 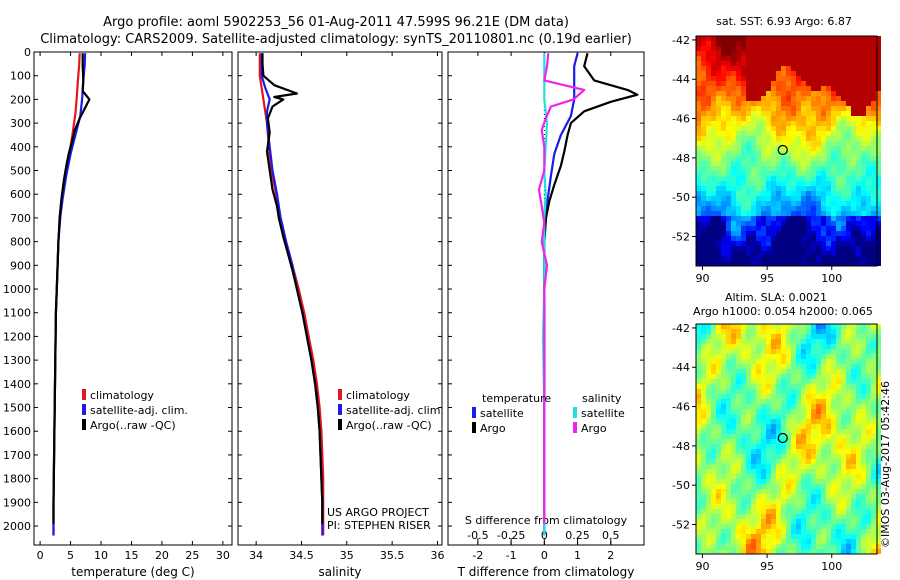 What do you see at coordinates (784, 21) in the screenshot?
I see `sst-map-title: sat. SST: 6.93 Argo: 6.87` at bounding box center [784, 21].